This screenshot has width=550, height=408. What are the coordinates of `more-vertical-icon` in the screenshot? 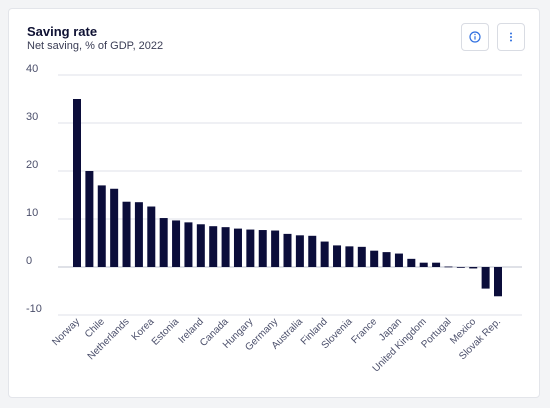 It's located at (511, 37).